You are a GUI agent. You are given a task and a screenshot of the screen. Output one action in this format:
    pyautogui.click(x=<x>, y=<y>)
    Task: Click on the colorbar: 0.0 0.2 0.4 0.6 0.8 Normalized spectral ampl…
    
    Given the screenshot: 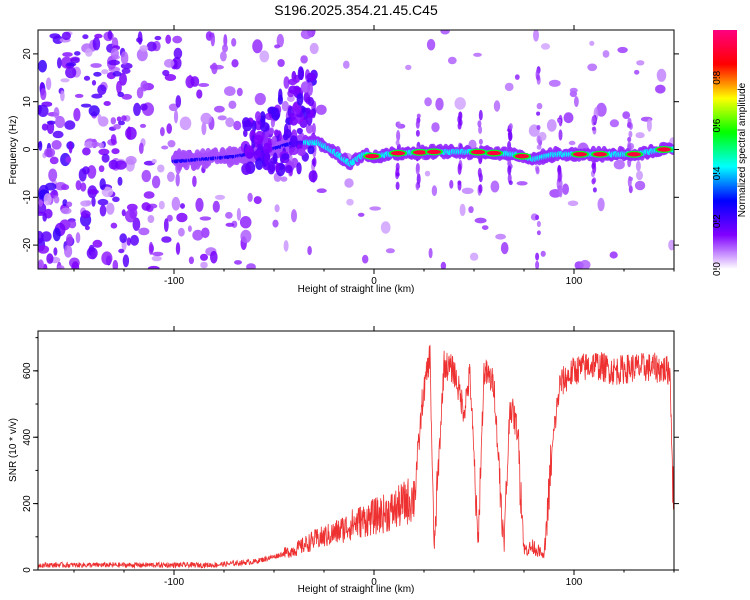 What is the action you would take?
    pyautogui.click(x=730, y=153)
    